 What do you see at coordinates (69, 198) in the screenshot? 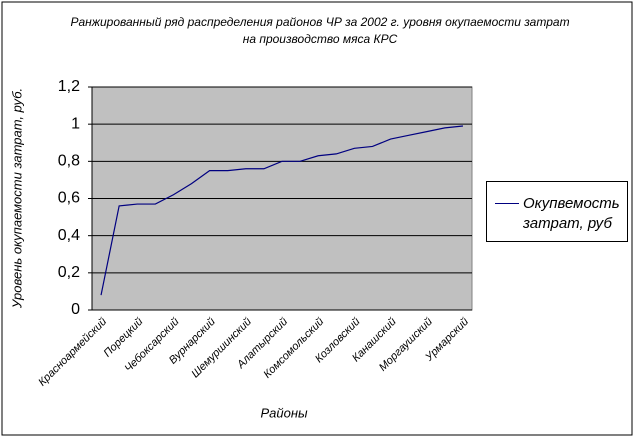
I see `y-tick-label: 0,6` at bounding box center [69, 198].